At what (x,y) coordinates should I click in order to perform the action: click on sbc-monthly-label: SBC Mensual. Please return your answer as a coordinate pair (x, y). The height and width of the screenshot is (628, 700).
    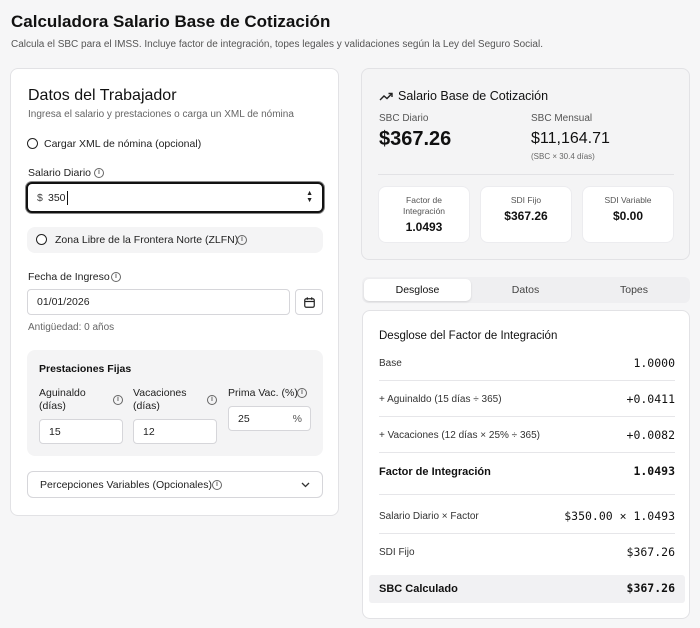
    Looking at the image, I should click on (562, 118).